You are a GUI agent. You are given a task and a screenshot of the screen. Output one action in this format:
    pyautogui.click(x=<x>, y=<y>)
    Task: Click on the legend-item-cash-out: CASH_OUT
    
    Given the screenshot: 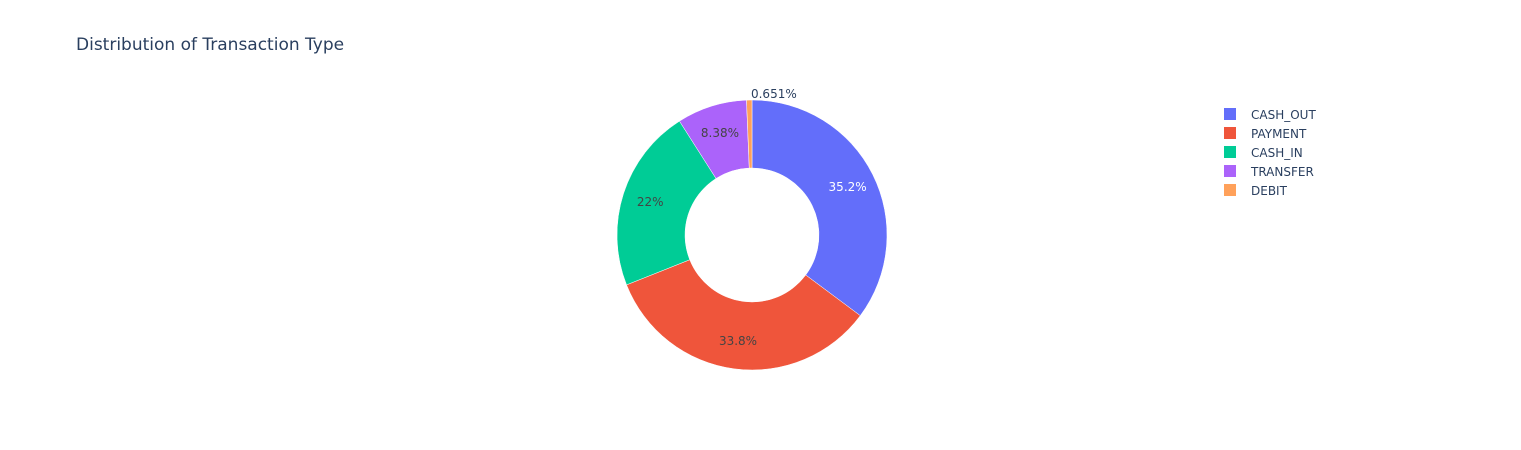 What is the action you would take?
    pyautogui.click(x=1270, y=115)
    